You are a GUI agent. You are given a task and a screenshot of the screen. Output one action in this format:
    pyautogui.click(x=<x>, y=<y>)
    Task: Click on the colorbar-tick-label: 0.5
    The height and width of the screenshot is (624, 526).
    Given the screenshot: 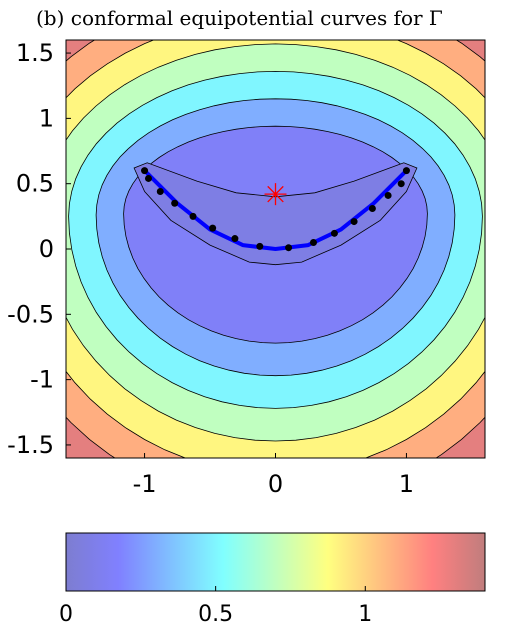 What is the action you would take?
    pyautogui.click(x=215, y=613)
    